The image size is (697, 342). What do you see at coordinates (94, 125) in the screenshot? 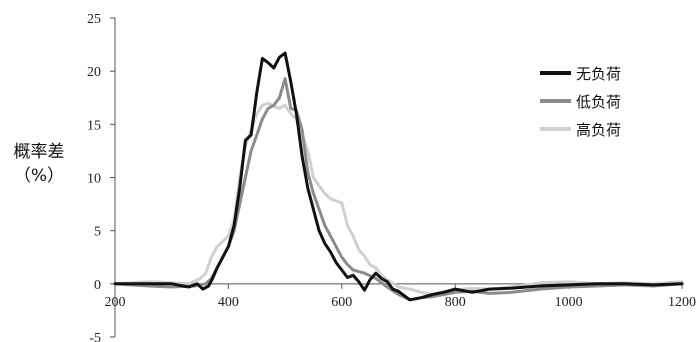
I see `y-tick-label: 15` at bounding box center [94, 125].